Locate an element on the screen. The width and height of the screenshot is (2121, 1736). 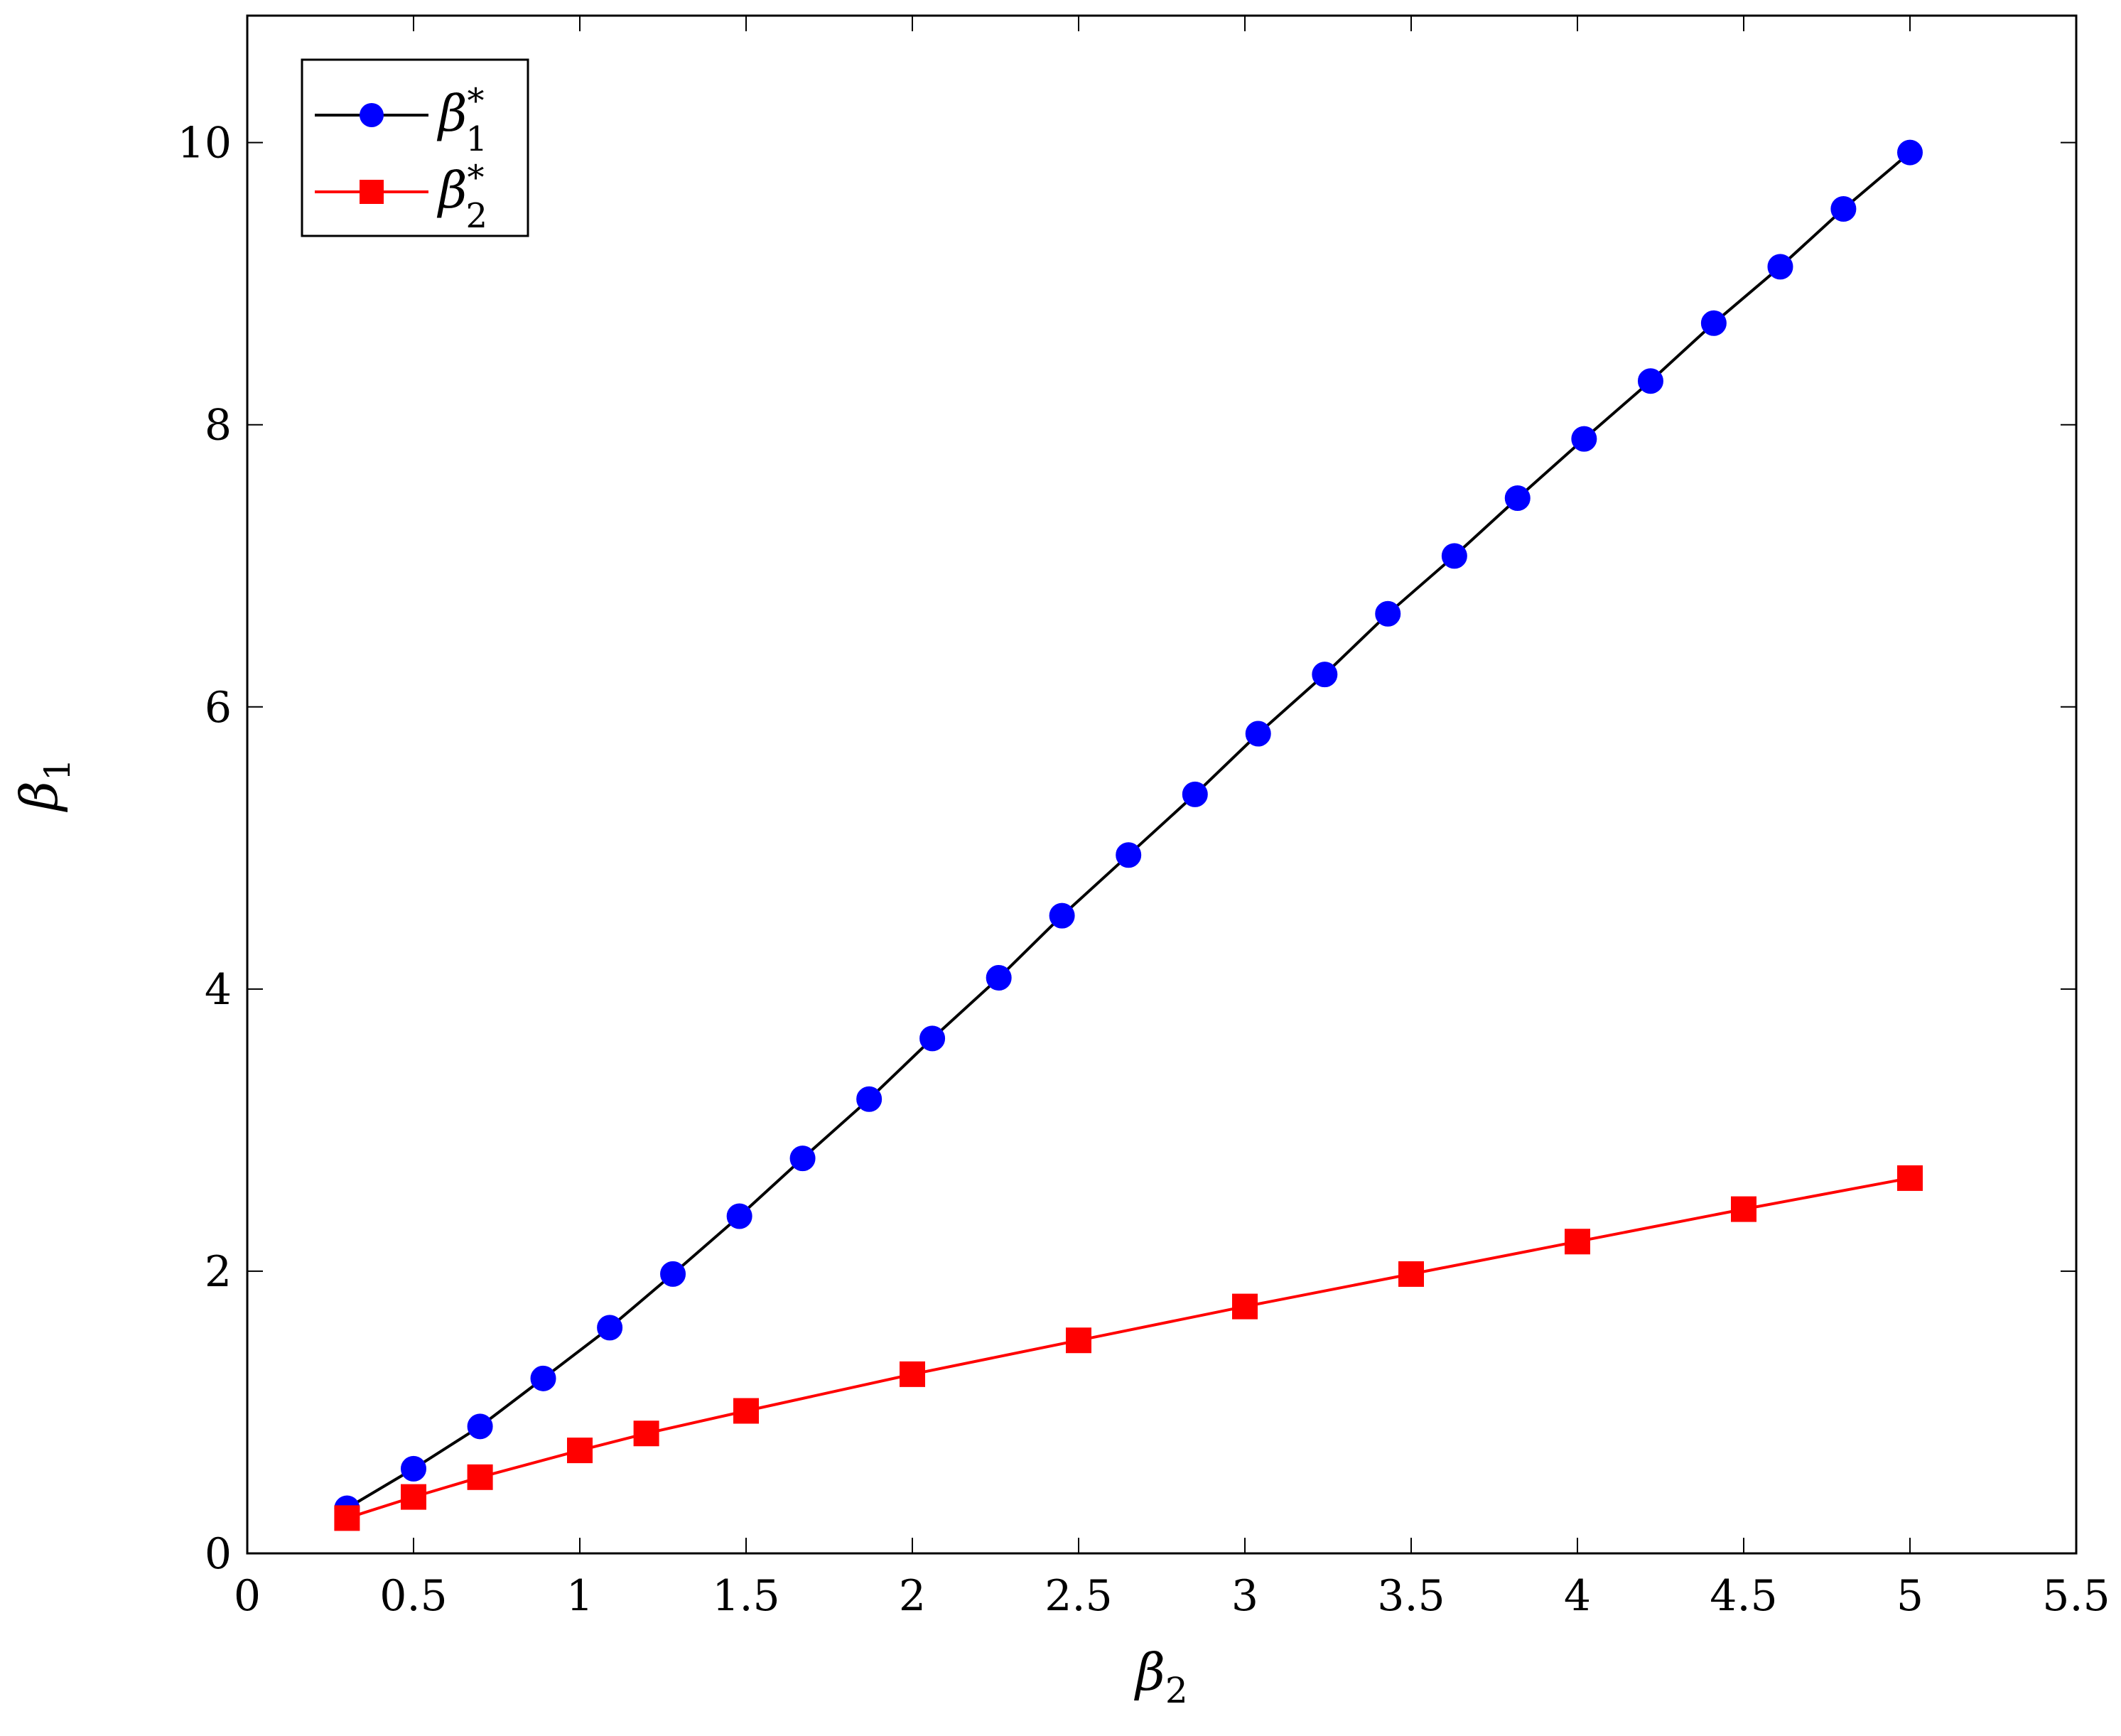
legend-label-sub: 1 is located at coordinates (476, 139).